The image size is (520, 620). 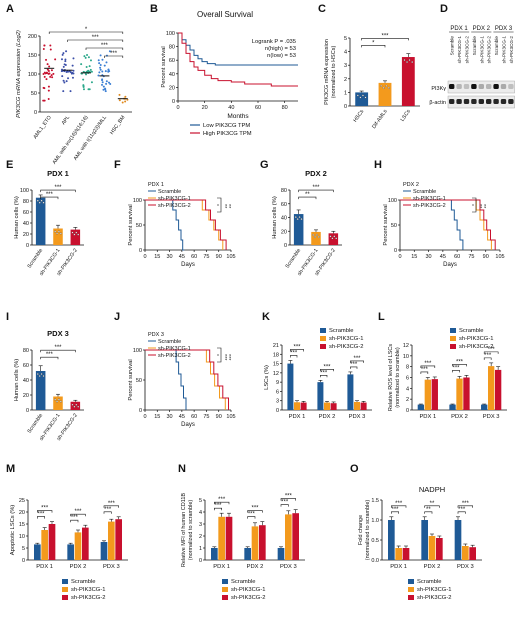 What do you see at coordinates (465, 553) in the screenshot?
I see `bar-sh-pik3cg-1-pdx3` at bounding box center [465, 553].